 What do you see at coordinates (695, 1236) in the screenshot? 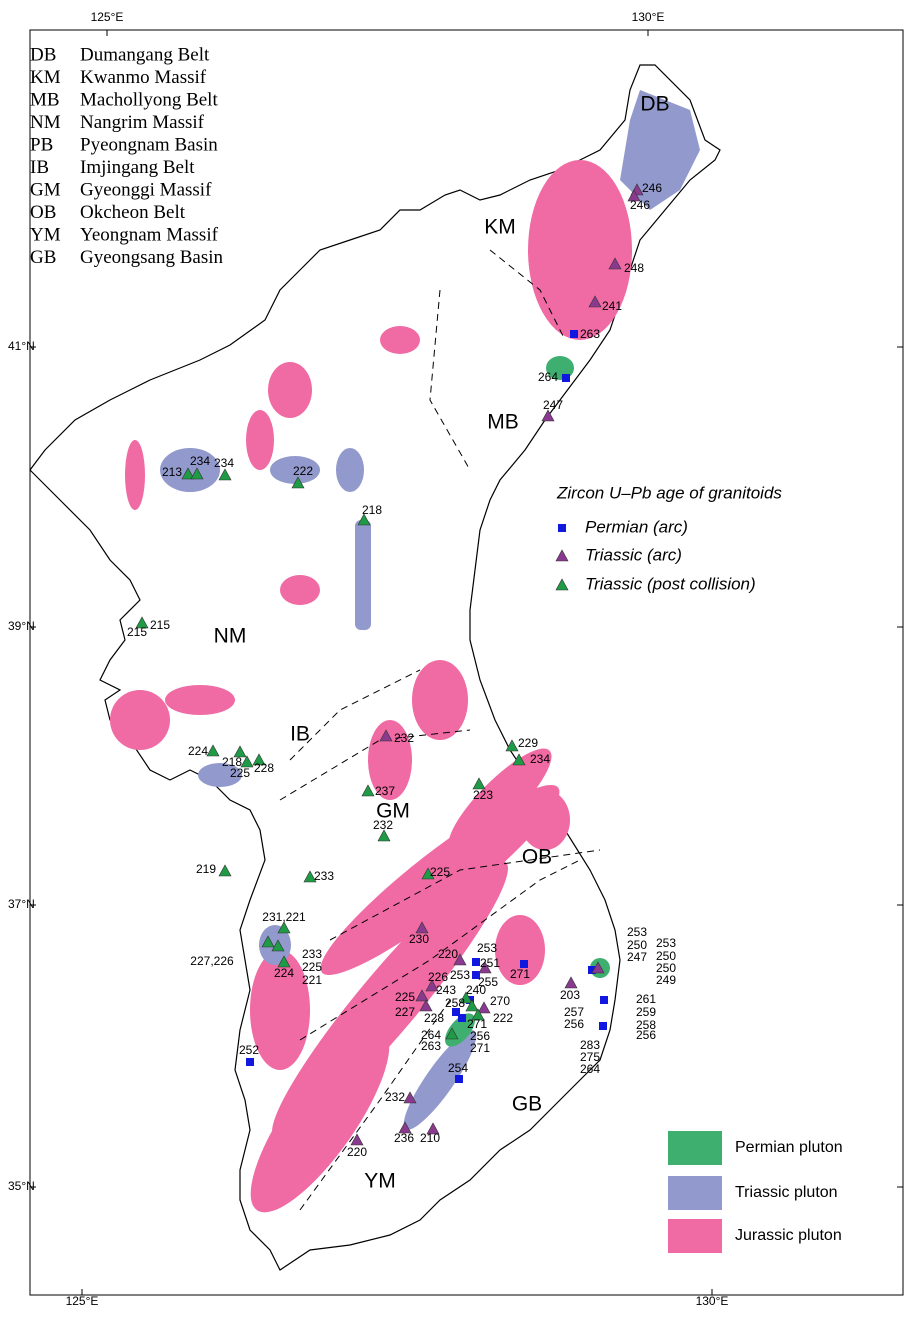
I see `pluton-swatch` at bounding box center [695, 1236].